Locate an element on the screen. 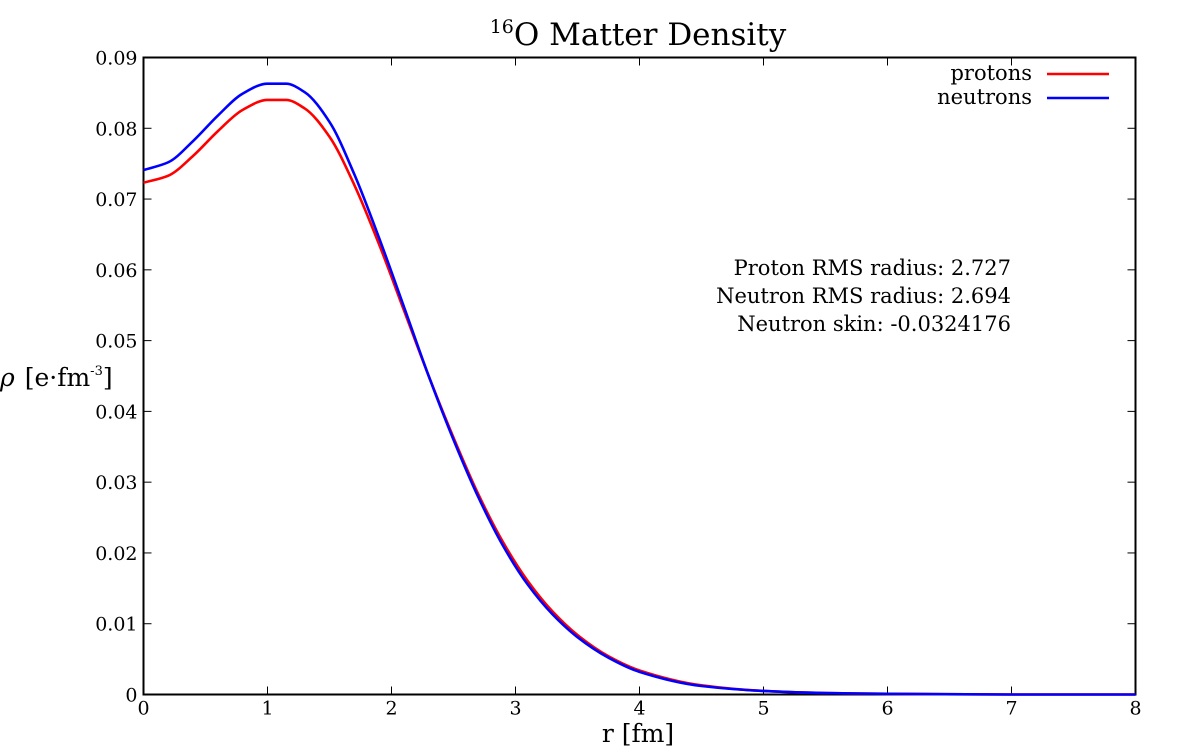 The width and height of the screenshot is (1177, 750). x-tick-label: 4 is located at coordinates (639, 709).